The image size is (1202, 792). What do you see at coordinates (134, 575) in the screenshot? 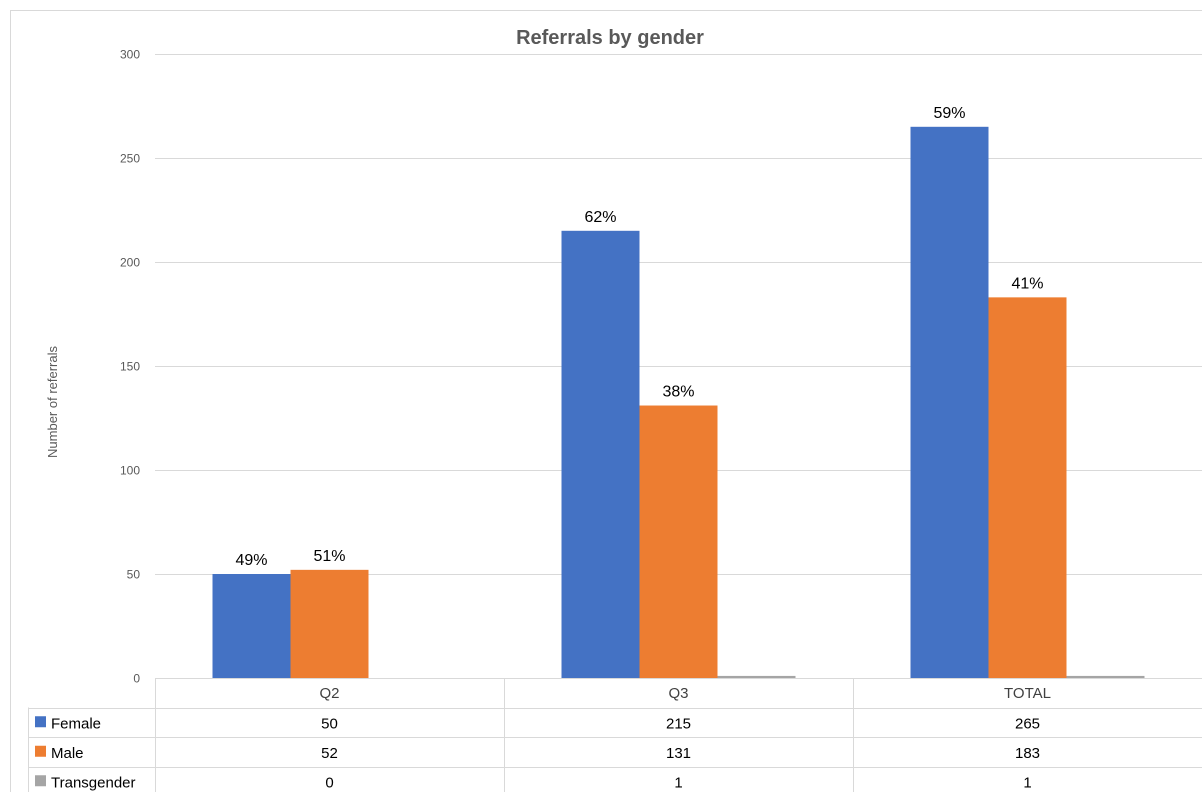
I see `y-tick-label: 50` at bounding box center [134, 575].